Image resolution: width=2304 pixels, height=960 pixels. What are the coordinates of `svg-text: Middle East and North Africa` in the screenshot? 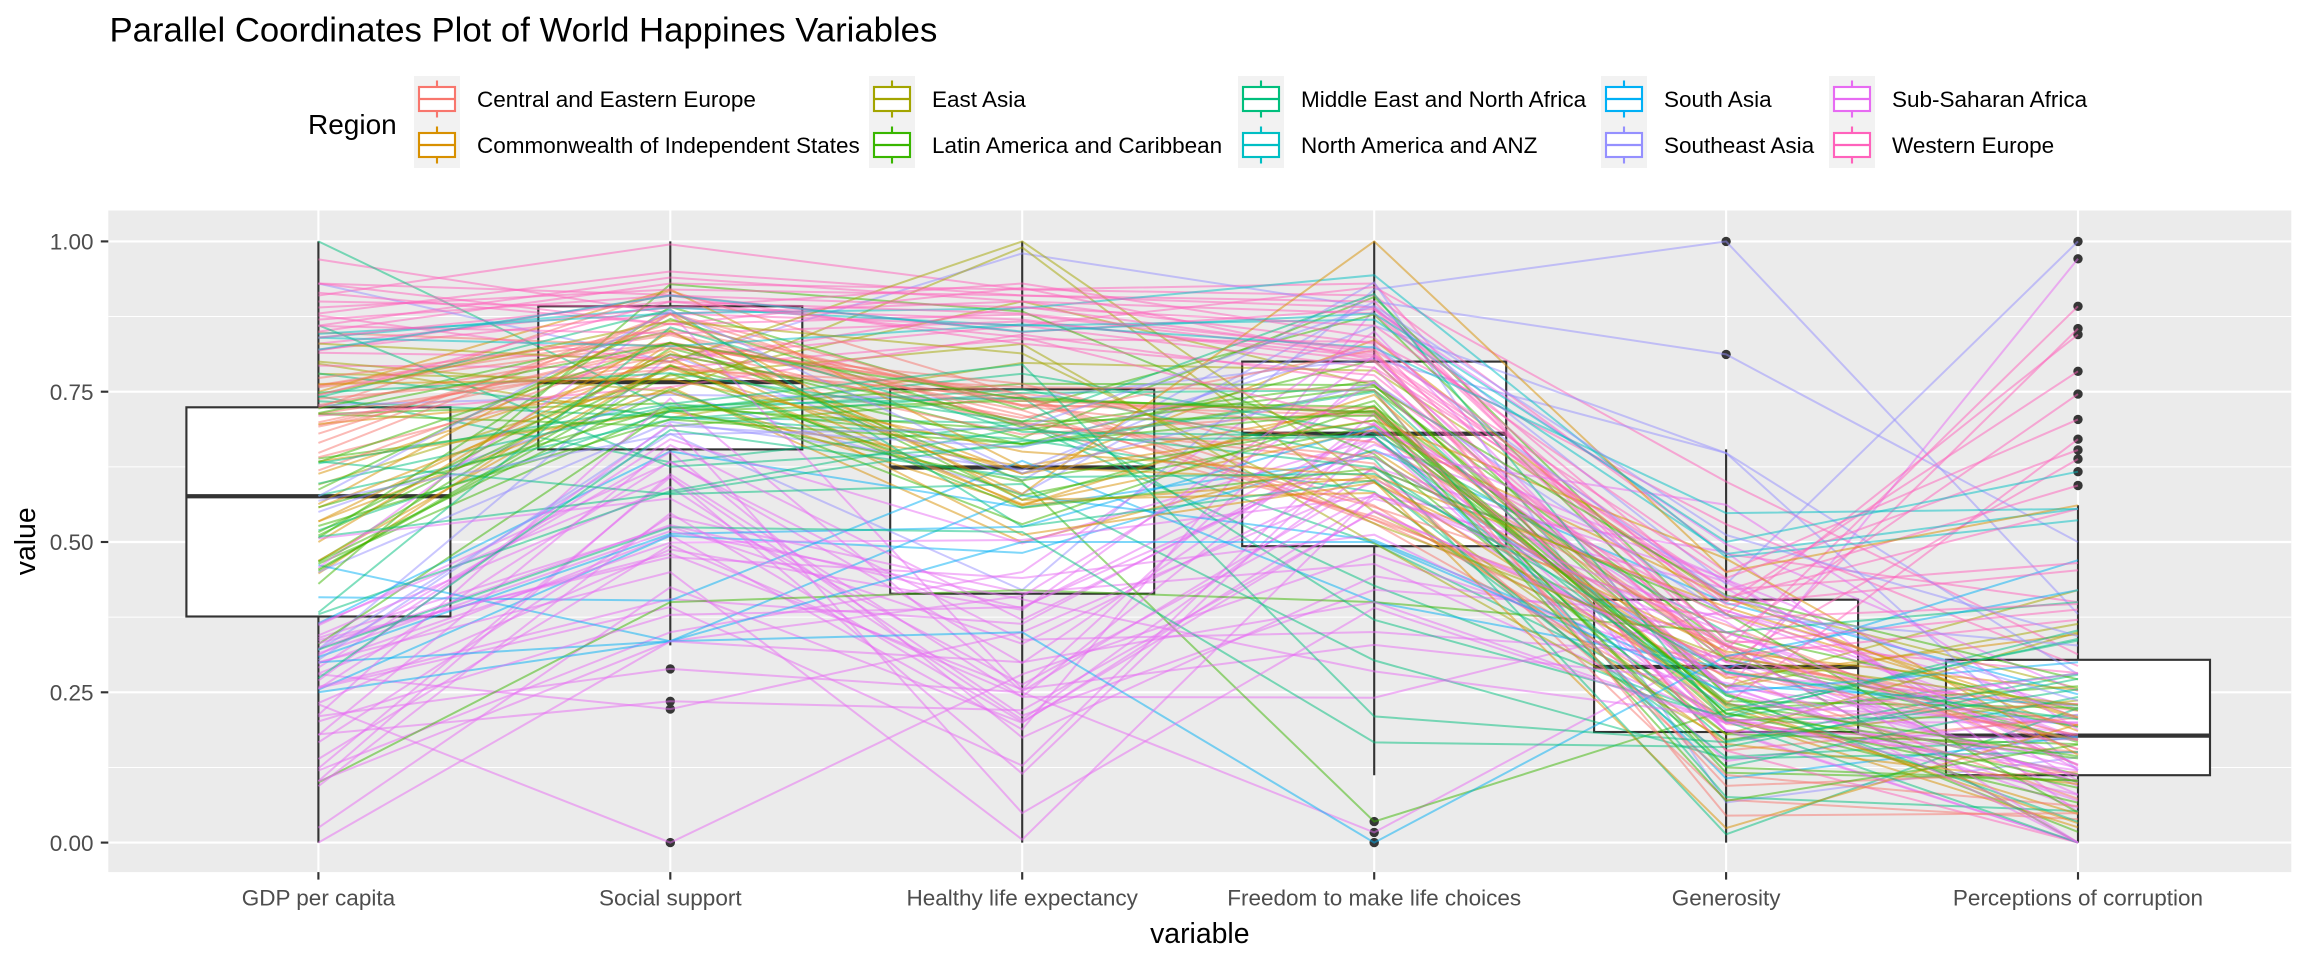 It's located at (1444, 99).